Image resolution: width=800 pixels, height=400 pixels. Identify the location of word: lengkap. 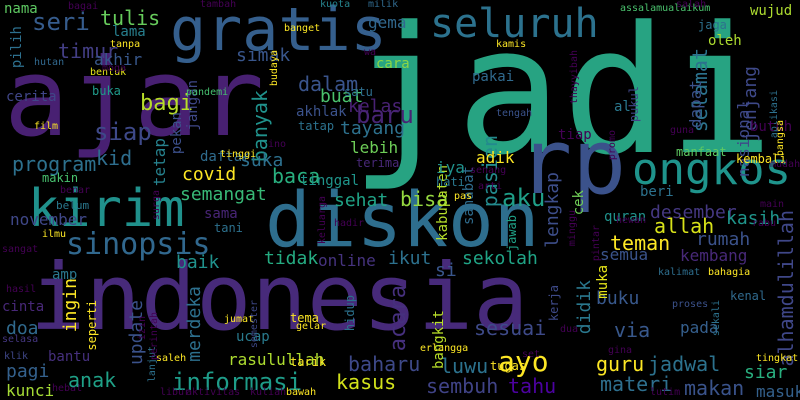
(552, 210).